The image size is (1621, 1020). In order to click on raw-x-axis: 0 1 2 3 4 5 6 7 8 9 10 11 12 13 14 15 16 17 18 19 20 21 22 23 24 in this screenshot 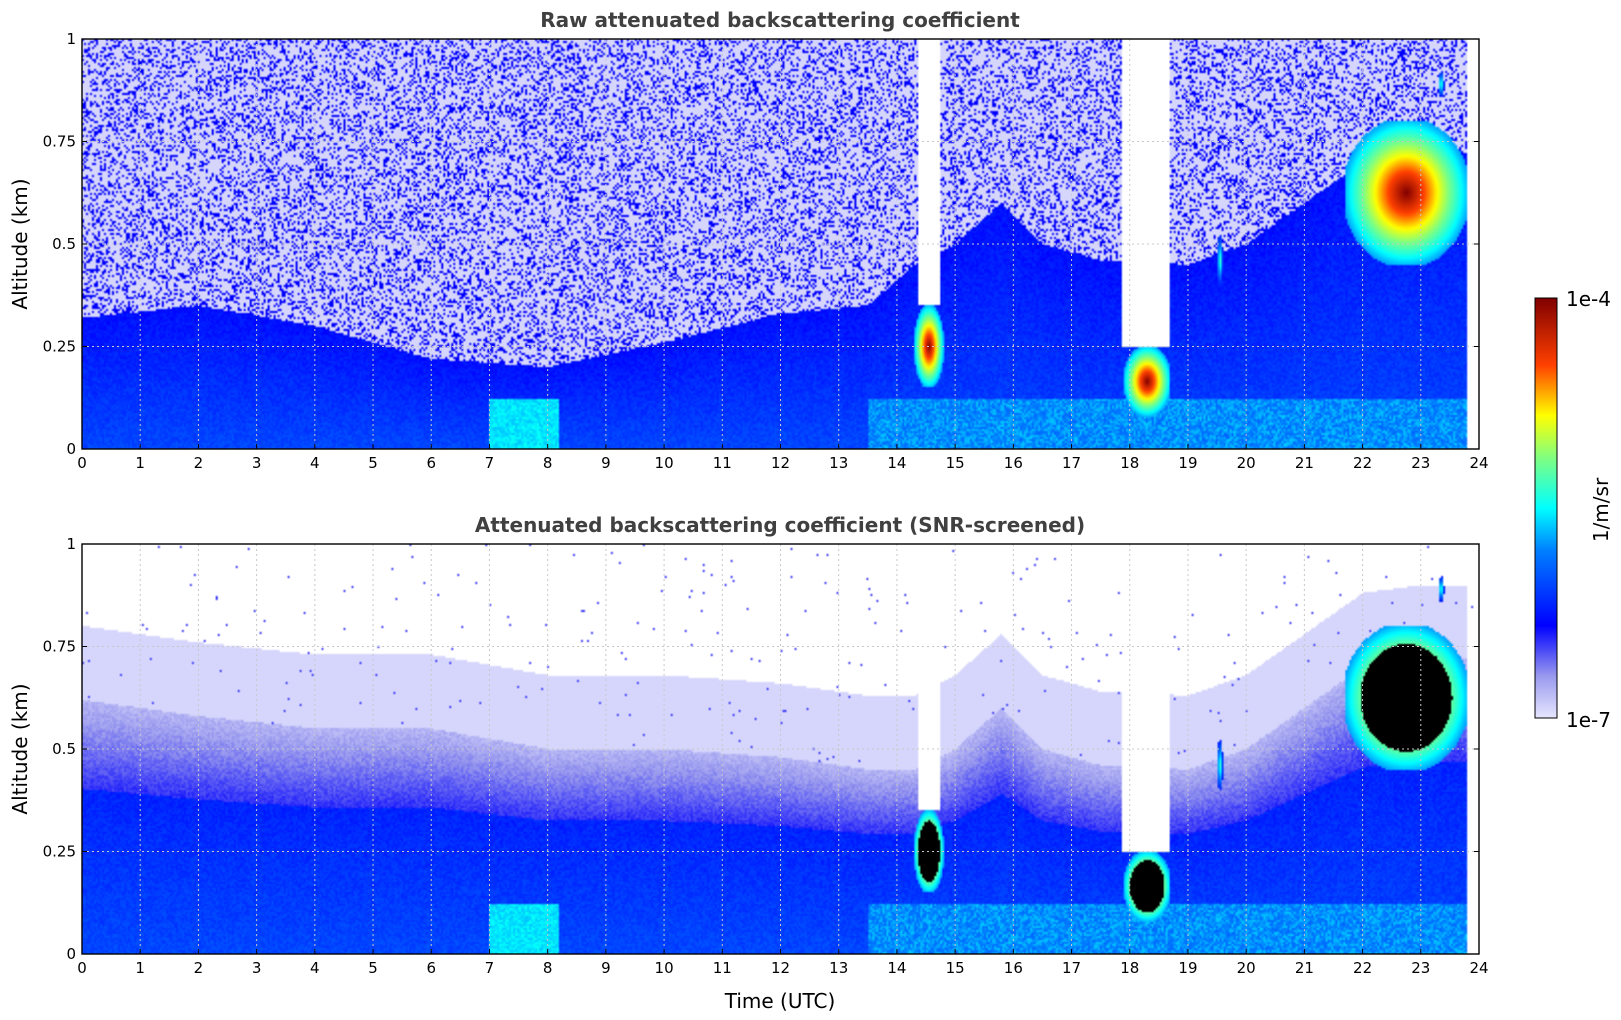, I will do `click(783, 458)`.